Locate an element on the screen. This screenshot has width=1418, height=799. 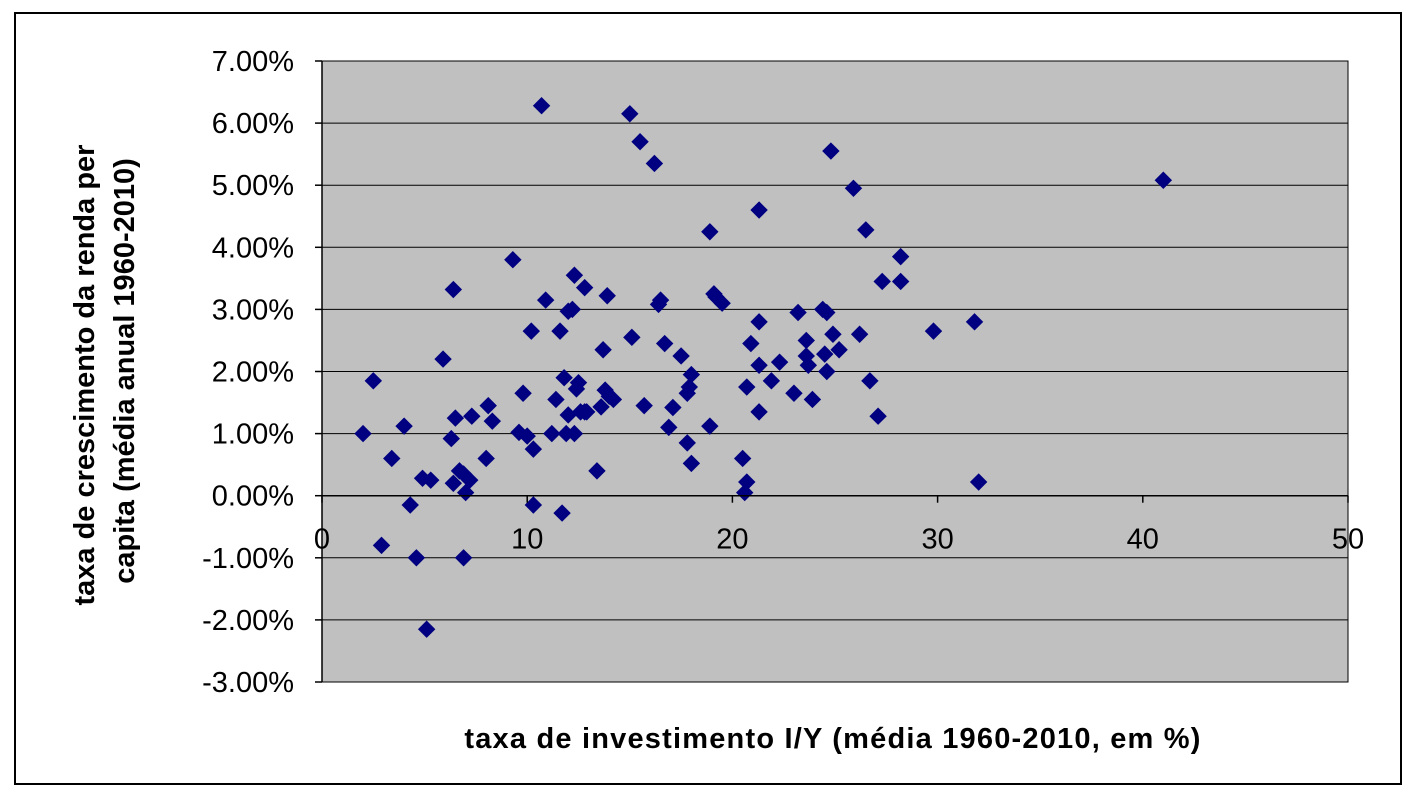
y-axis-title-line1: taxa de crescimento da renda per is located at coordinates (85, 375).